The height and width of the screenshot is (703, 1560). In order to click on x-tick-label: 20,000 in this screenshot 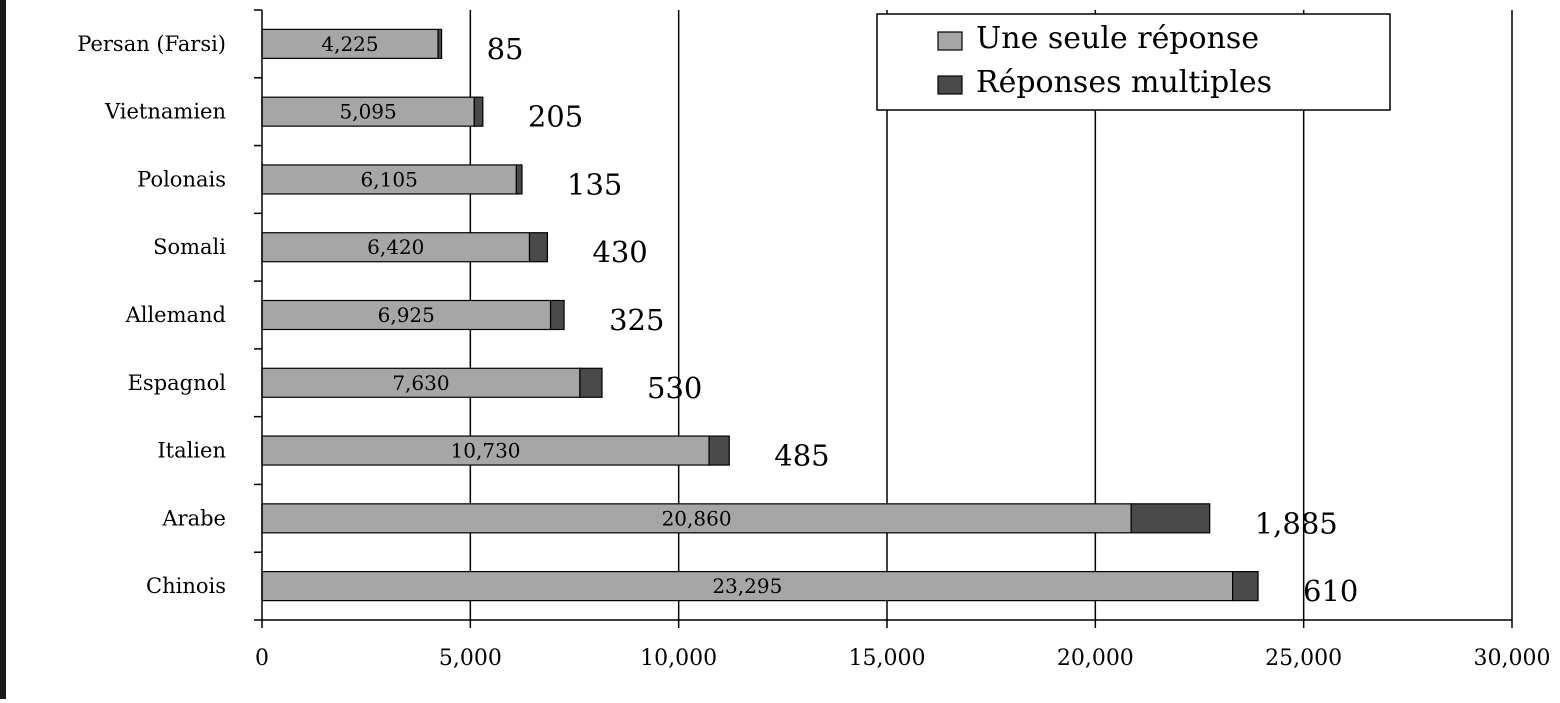, I will do `click(1095, 658)`.